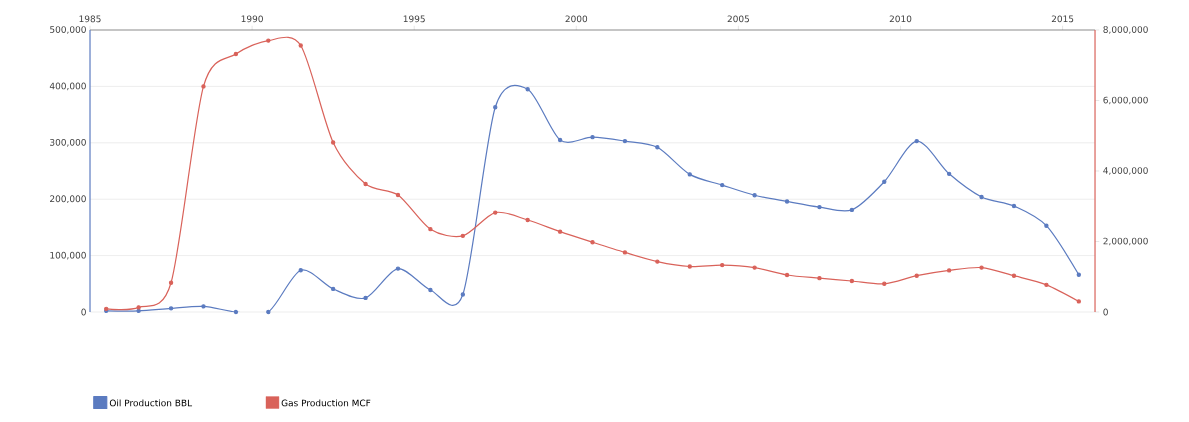 This screenshot has height=422, width=1189. Describe the element at coordinates (151, 403) in the screenshot. I see `legend-label: Oil Production BBL` at that location.